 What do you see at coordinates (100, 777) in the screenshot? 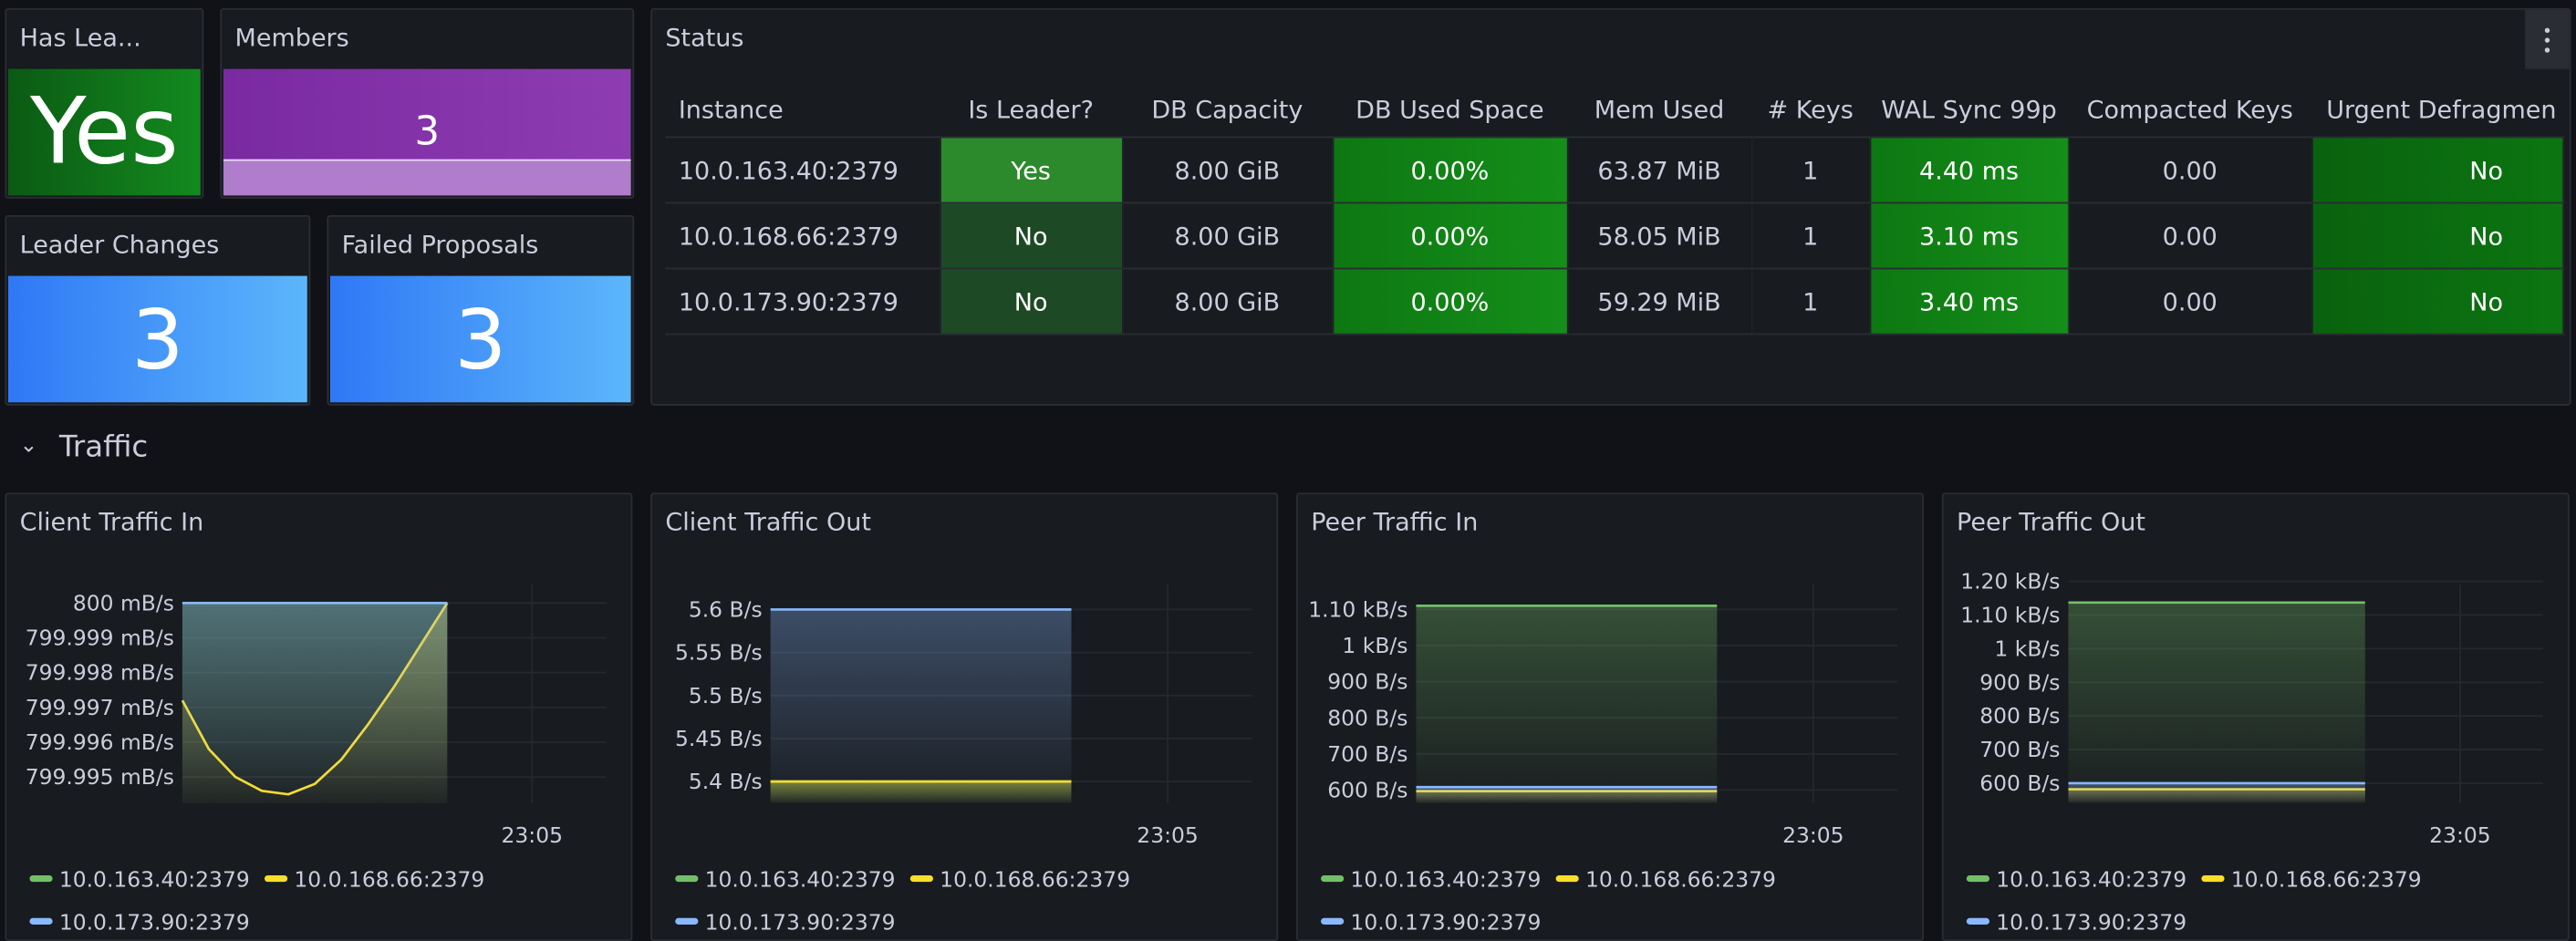
I see `y-tick-label: 799.995 mB/s` at bounding box center [100, 777].